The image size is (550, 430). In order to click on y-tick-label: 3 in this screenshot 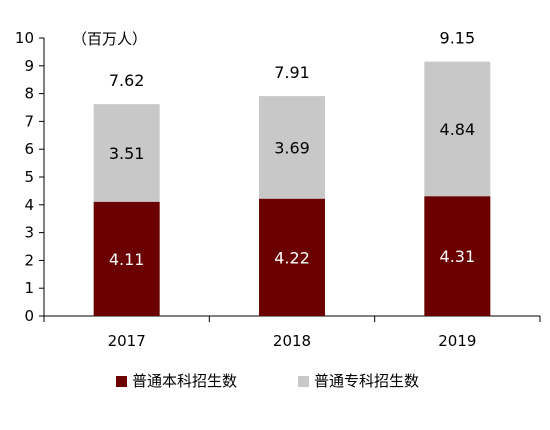, I will do `click(29, 233)`.